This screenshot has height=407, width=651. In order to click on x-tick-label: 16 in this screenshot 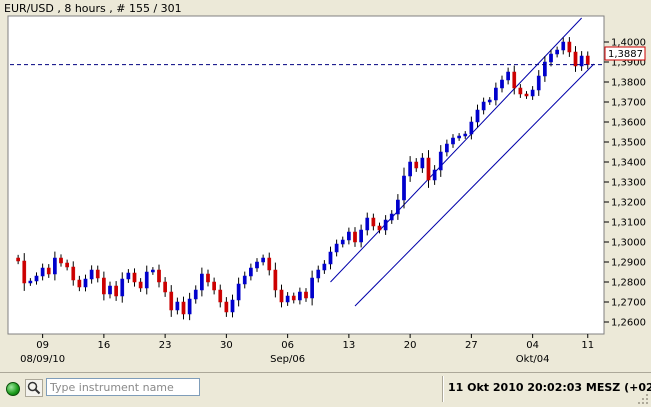, I will do `click(104, 345)`.